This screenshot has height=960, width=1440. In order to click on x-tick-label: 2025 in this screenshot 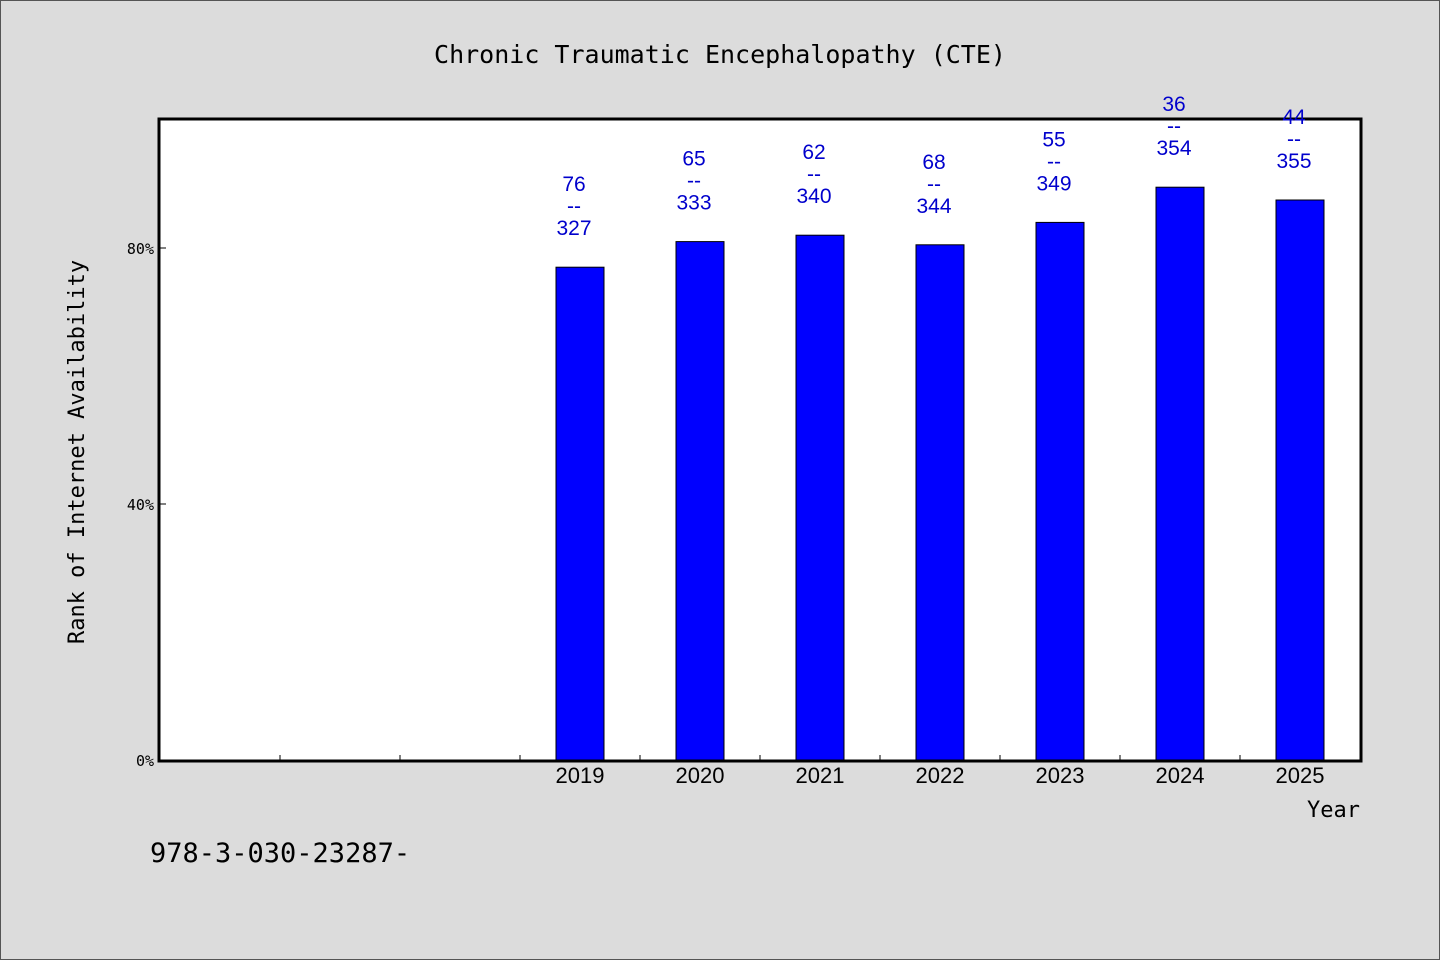, I will do `click(1300, 775)`.